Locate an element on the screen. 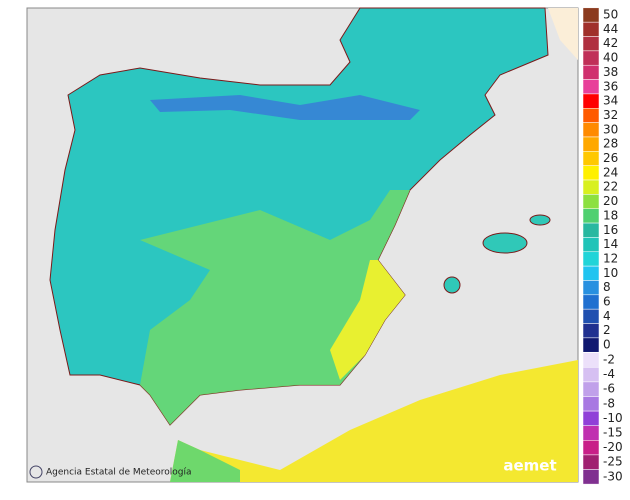 Image resolution: width=630 pixels, height=500 pixels. legend-label: 14 is located at coordinates (610, 244).